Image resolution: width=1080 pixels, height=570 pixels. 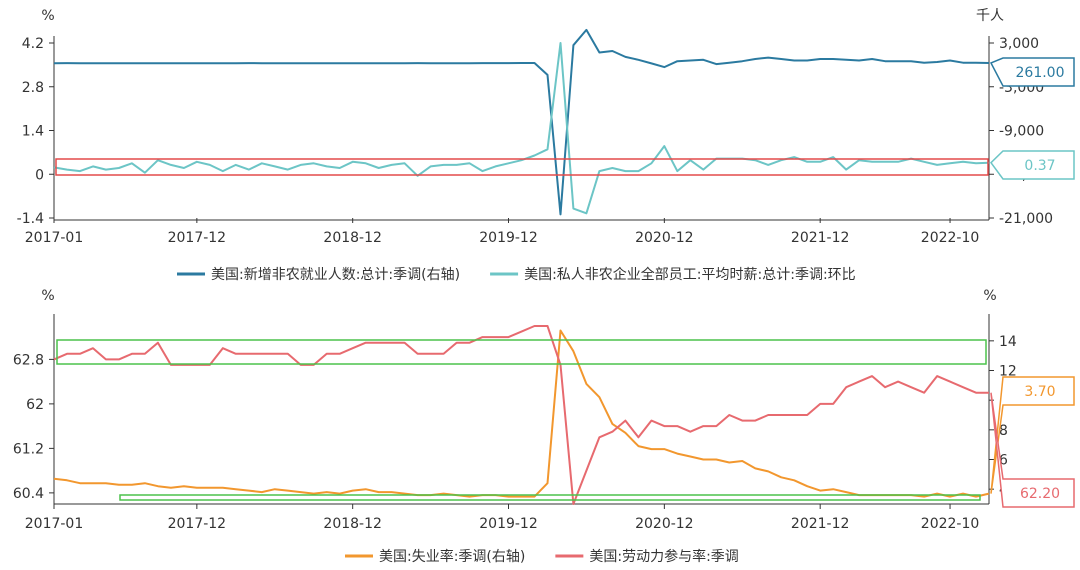 I want to click on legend-label: 美国:劳动力参与率:季调, so click(x=663, y=556).